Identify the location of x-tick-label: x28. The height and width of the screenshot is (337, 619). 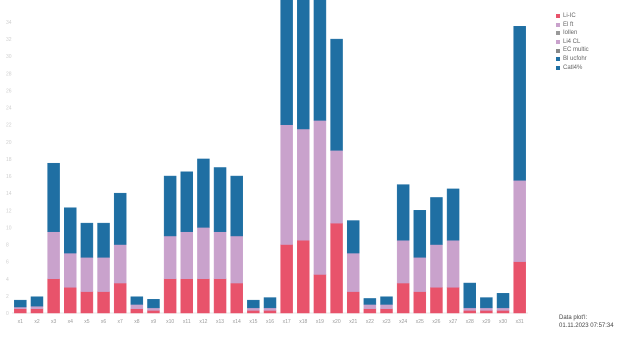
(470, 322).